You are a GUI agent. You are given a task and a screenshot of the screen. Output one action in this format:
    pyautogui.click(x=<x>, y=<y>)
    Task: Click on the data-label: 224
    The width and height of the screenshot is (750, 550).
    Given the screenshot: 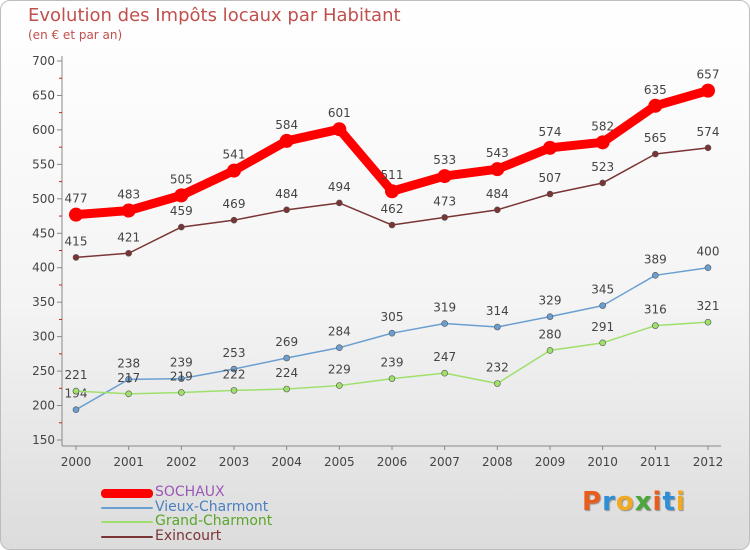 What is the action you would take?
    pyautogui.click(x=286, y=373)
    